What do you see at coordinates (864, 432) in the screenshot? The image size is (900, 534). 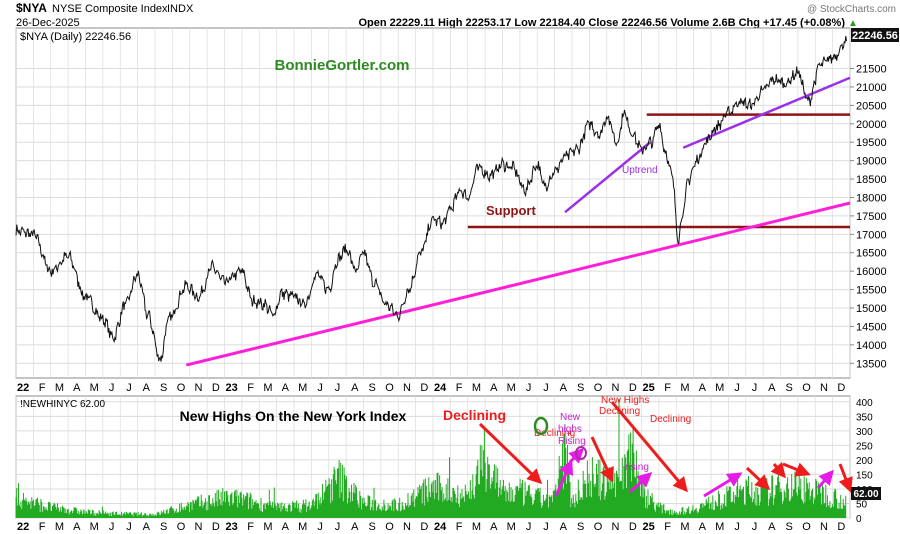 I see `indicator-tick-label: 300` at bounding box center [864, 432].